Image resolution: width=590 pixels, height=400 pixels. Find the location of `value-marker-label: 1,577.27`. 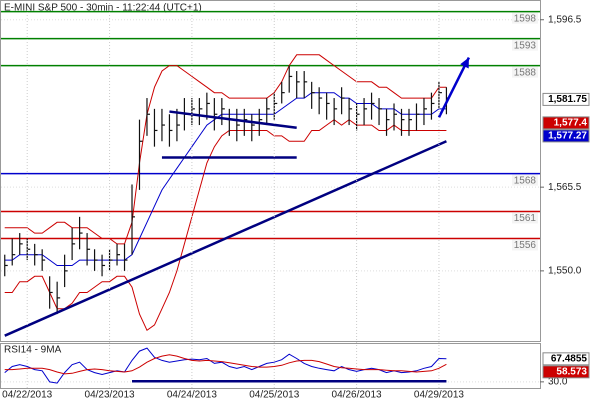

value-marker-label: 1,577.27 is located at coordinates (567, 136).